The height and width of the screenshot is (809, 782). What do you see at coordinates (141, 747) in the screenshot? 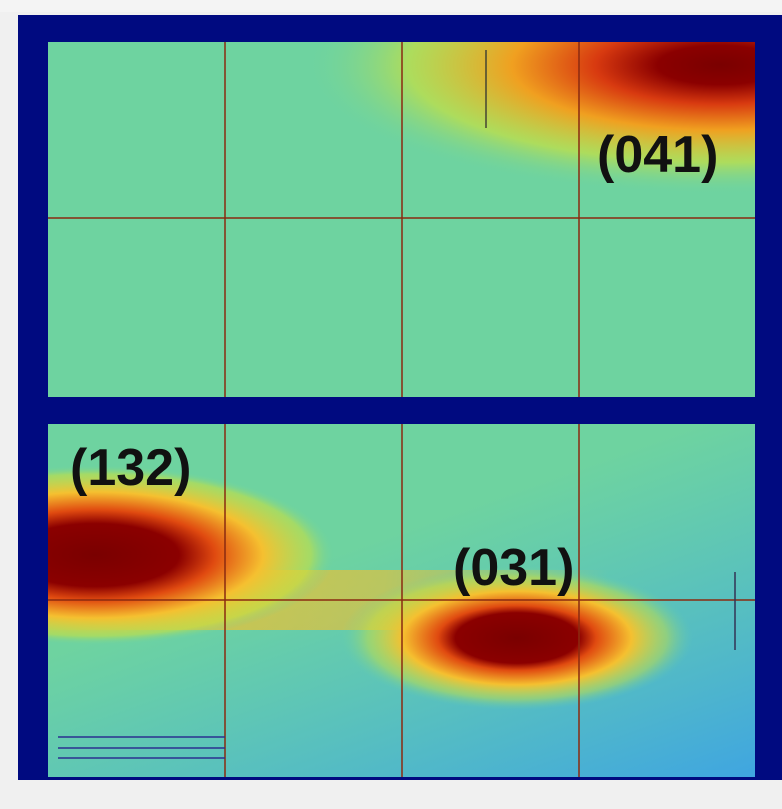
I see `dead-rows` at bounding box center [141, 747].